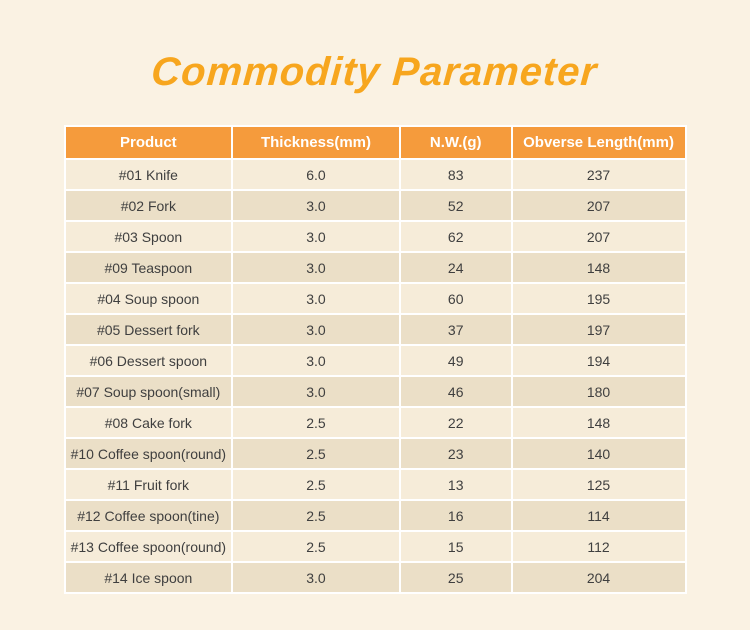 The height and width of the screenshot is (630, 750). Describe the element at coordinates (455, 267) in the screenshot. I see `nw-cell: 24` at that location.